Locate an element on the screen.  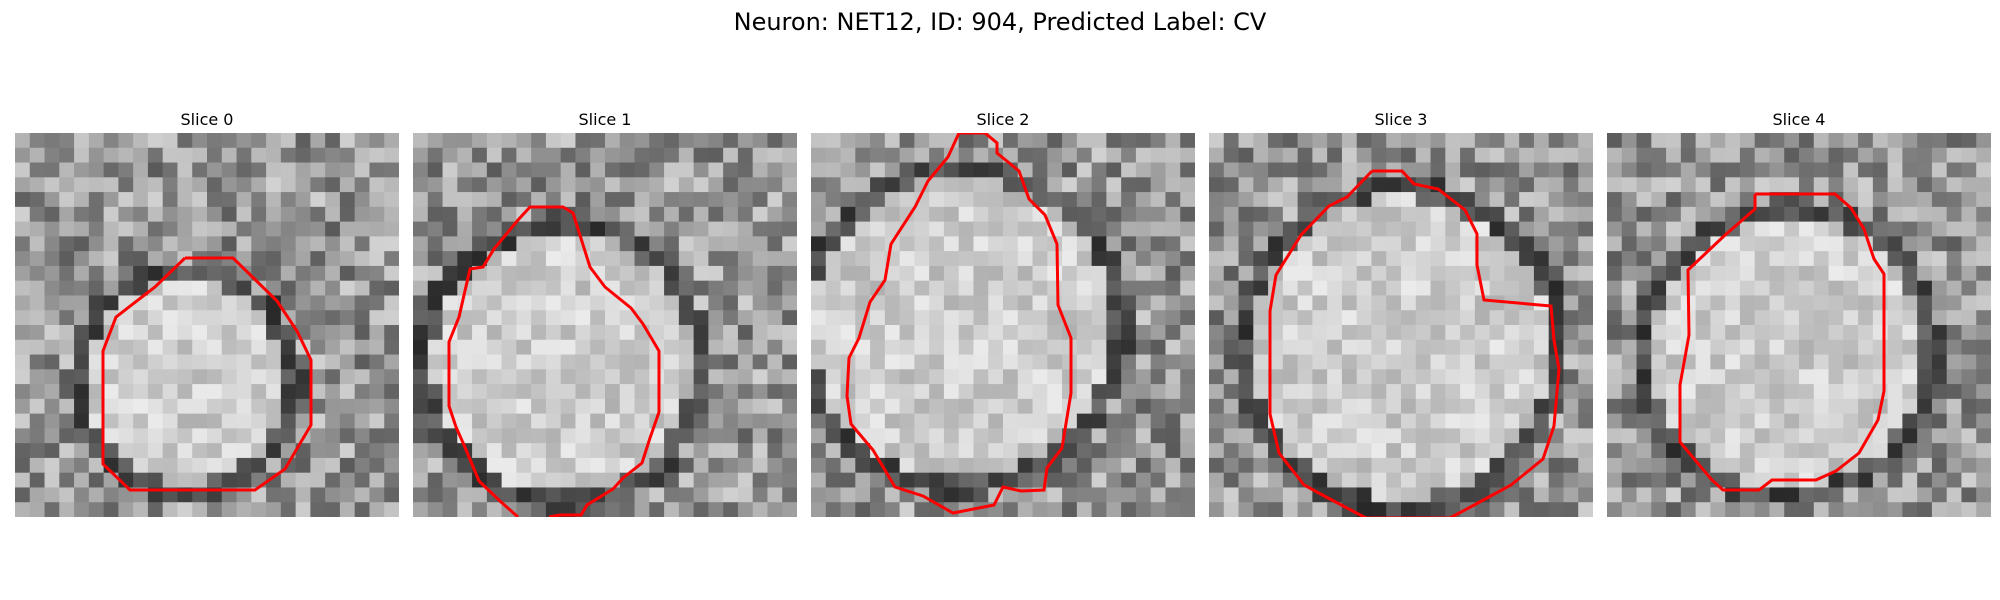
slice-2-svg is located at coordinates (1003, 325).